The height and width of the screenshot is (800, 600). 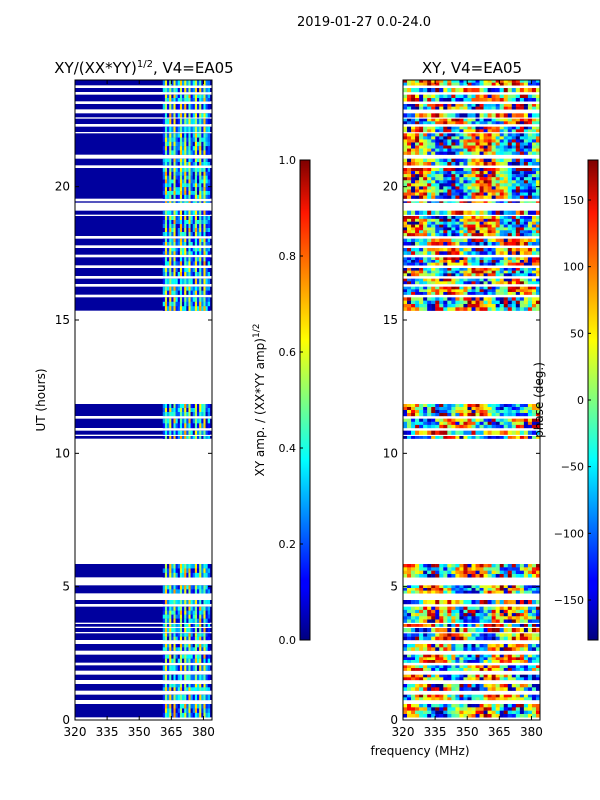 What do you see at coordinates (143, 129) in the screenshot?
I see `amplitude-data-row` at bounding box center [143, 129].